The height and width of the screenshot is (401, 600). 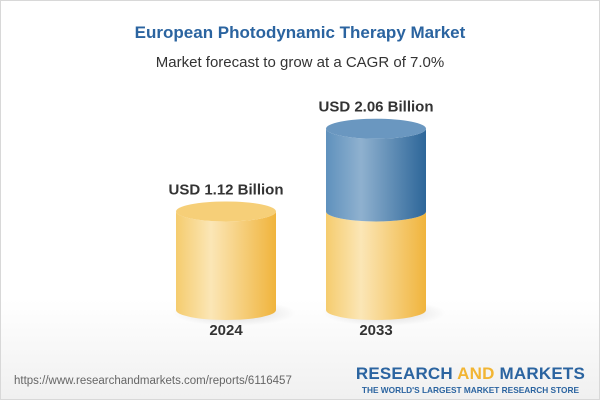 I want to click on data-label: USD 2.06 Billion, so click(x=375, y=107).